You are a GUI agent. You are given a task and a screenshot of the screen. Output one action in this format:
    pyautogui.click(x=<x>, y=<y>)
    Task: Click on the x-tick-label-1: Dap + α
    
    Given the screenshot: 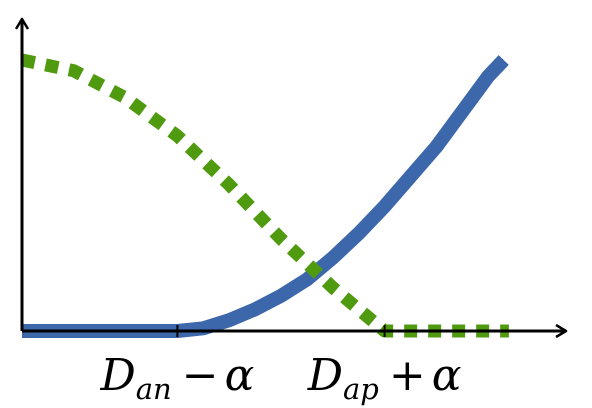 What is the action you would take?
    pyautogui.click(x=384, y=378)
    